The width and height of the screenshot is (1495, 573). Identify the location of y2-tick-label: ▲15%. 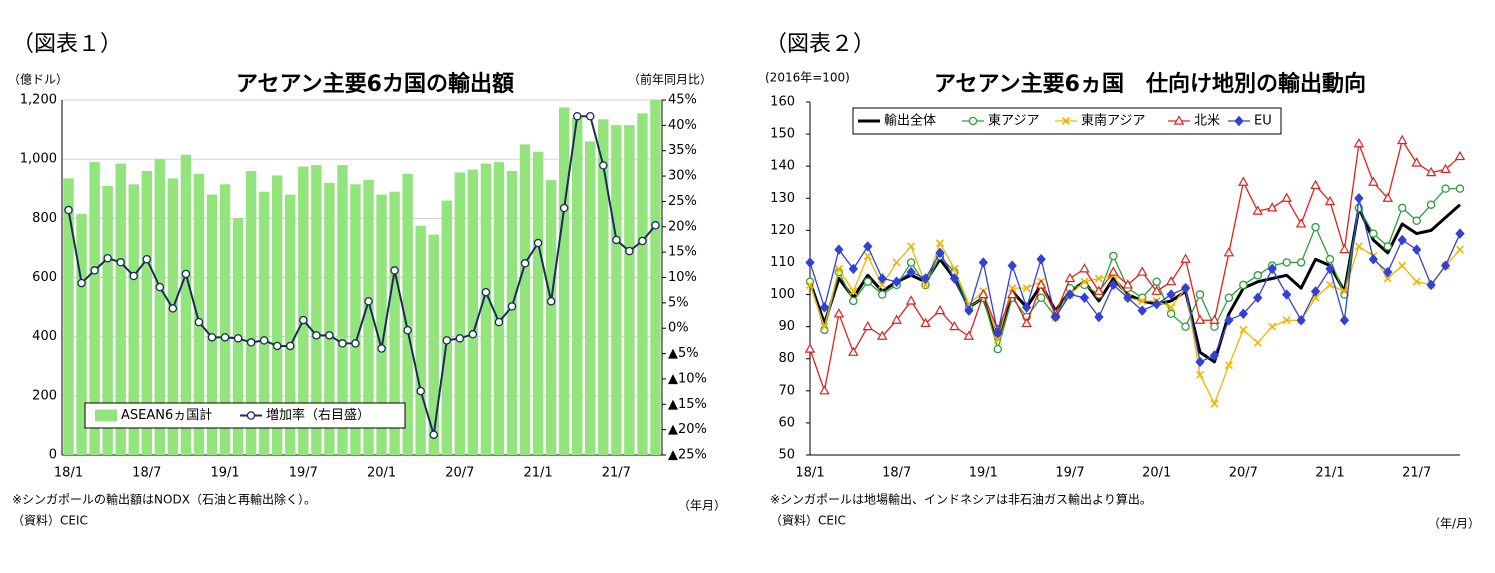
(687, 404).